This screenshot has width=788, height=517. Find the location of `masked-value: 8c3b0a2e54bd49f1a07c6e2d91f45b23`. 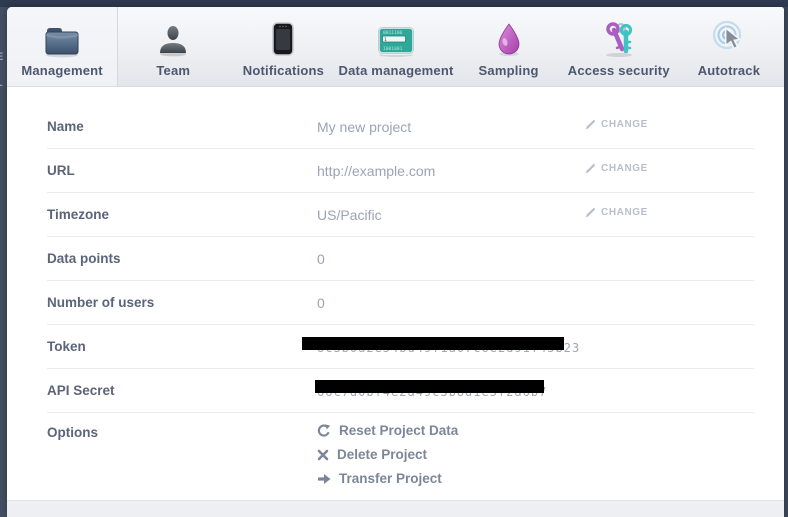

masked-value: 8c3b0a2e54bd49f1a07c6e2d91f45b23 is located at coordinates (441, 345).